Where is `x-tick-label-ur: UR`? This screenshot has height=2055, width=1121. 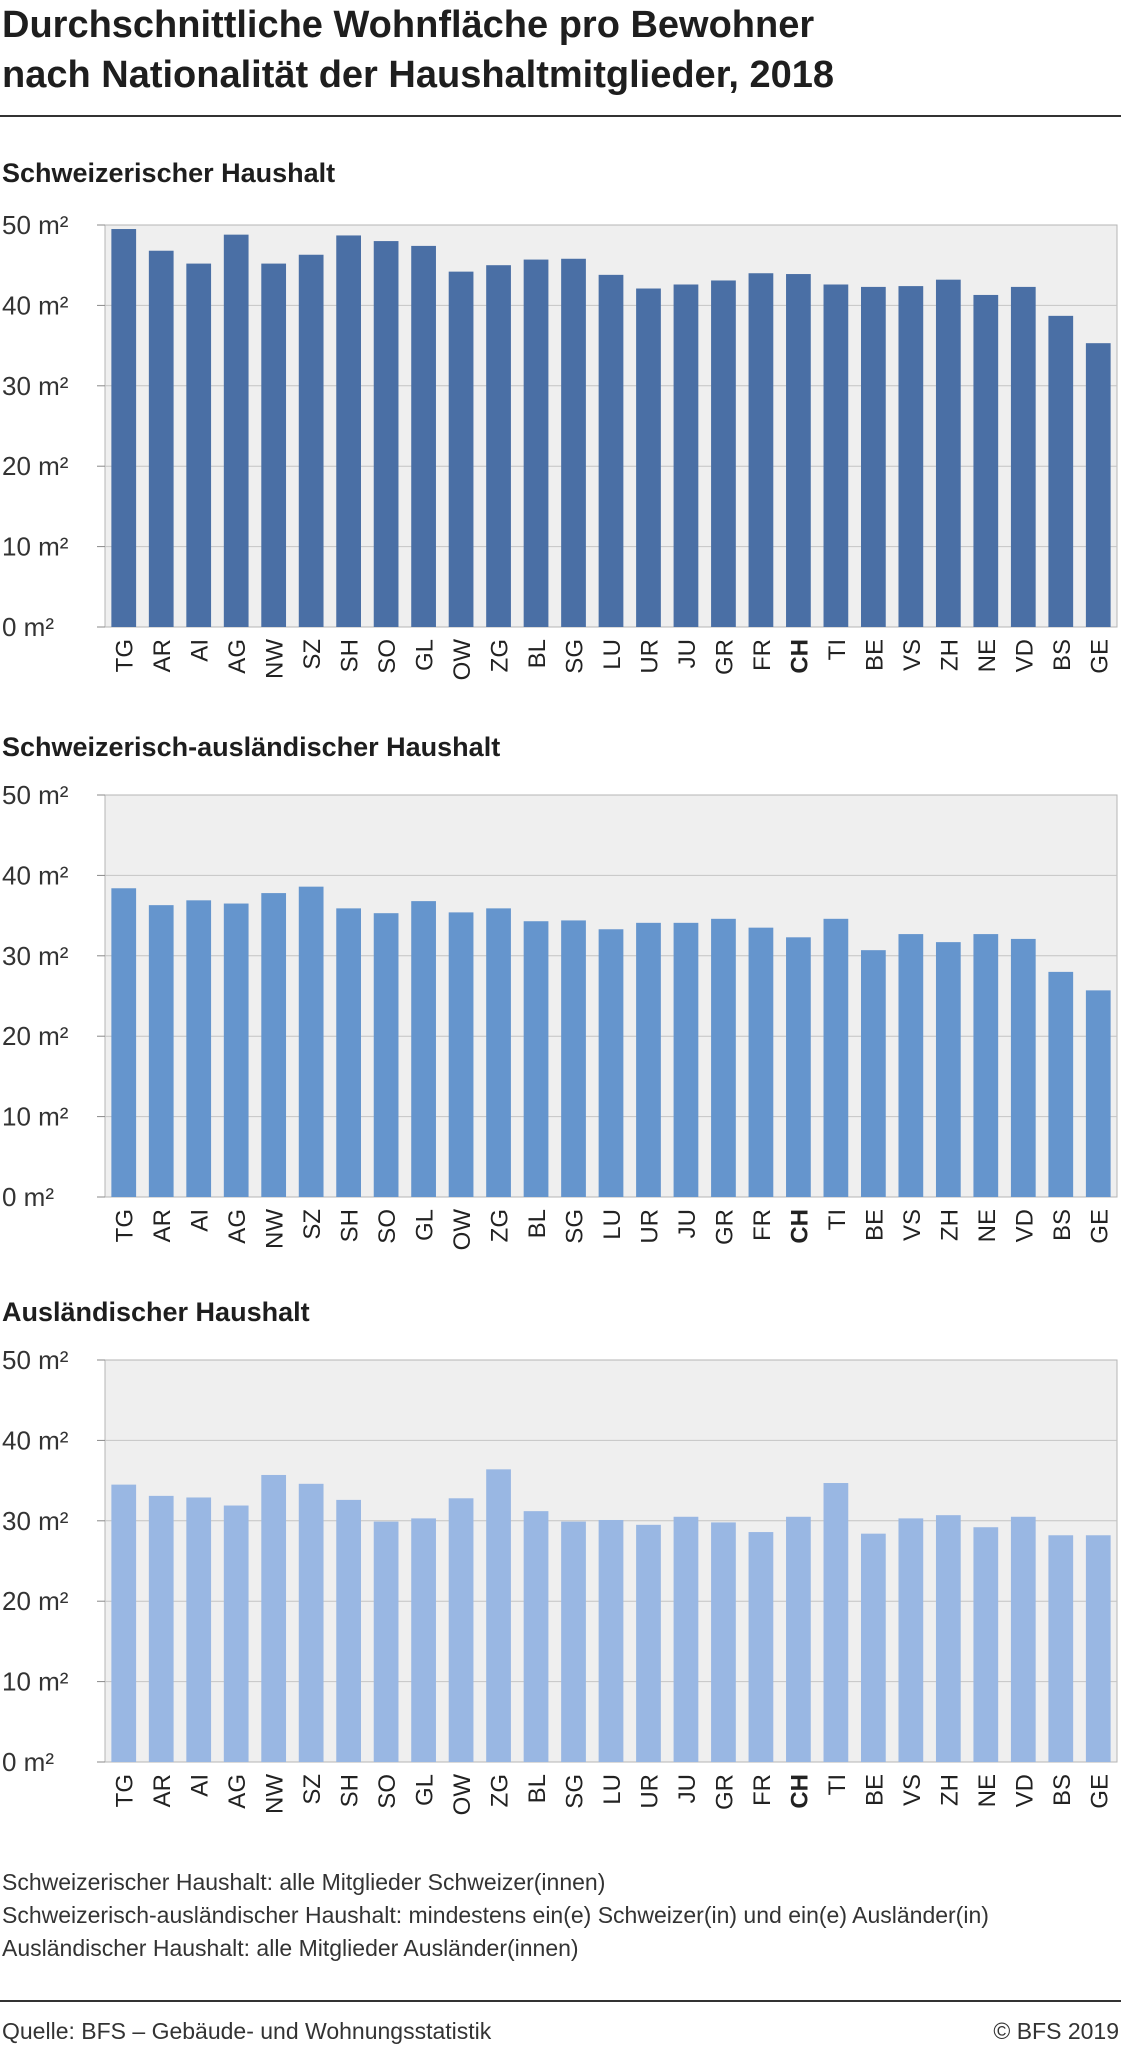 x-tick-label-ur: UR is located at coordinates (649, 1791).